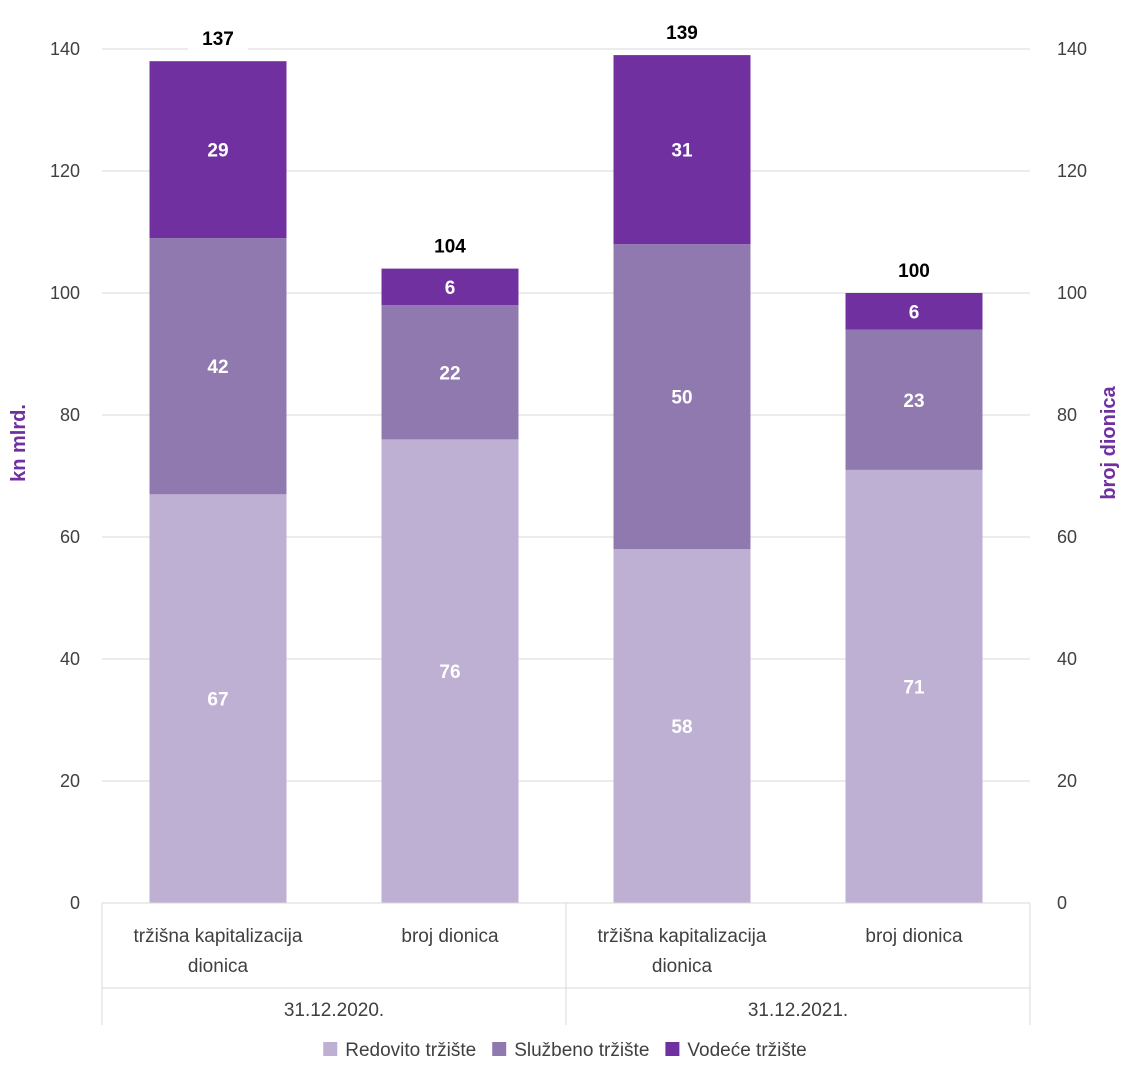 The height and width of the screenshot is (1075, 1130). Describe the element at coordinates (65, 293) in the screenshot. I see `y-tick-label: 100` at that location.